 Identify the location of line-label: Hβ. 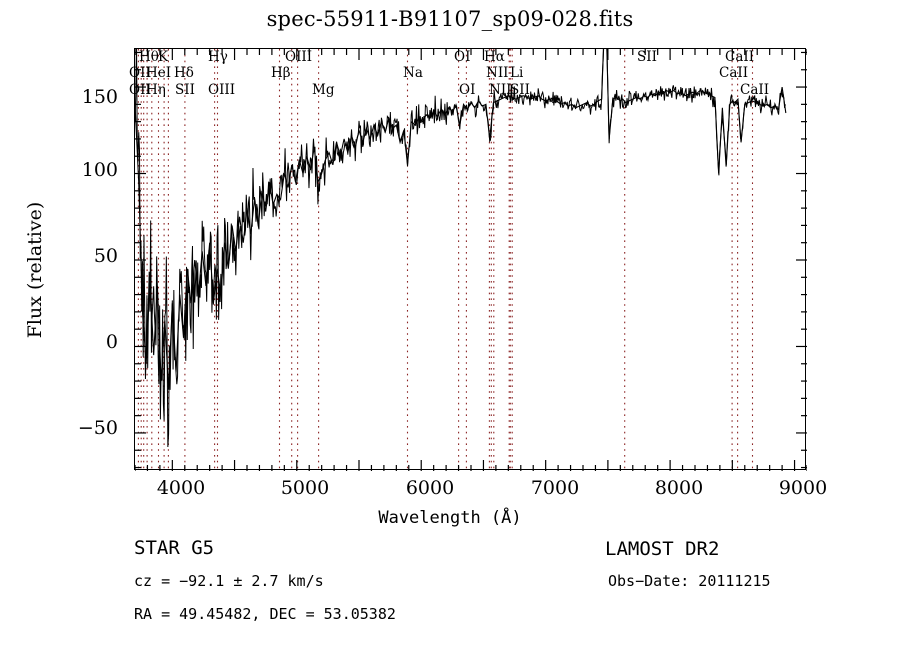
(281, 73).